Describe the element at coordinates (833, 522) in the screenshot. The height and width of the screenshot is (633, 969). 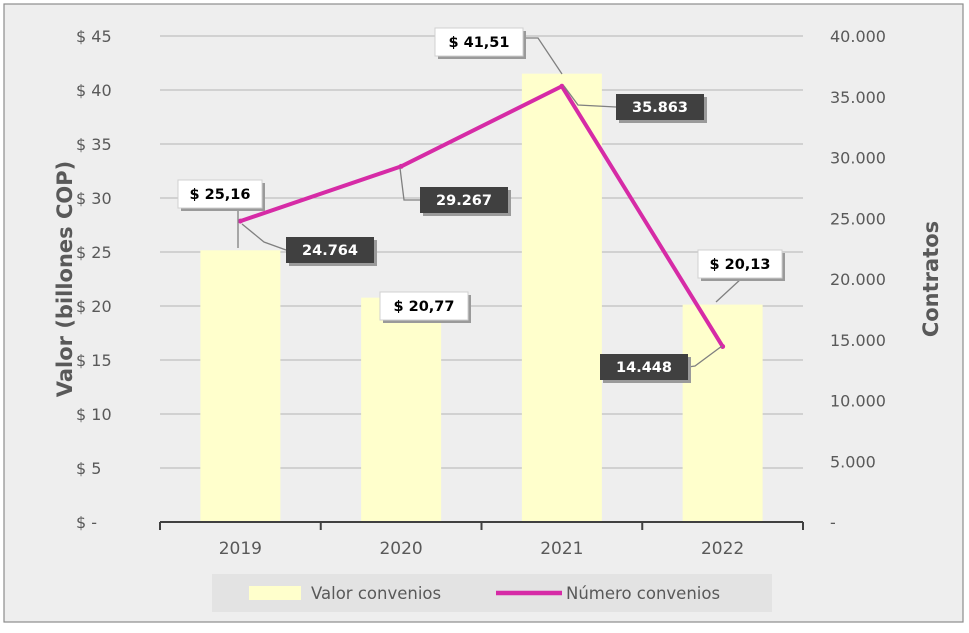
I see `y-right-tick-label: -` at that location.